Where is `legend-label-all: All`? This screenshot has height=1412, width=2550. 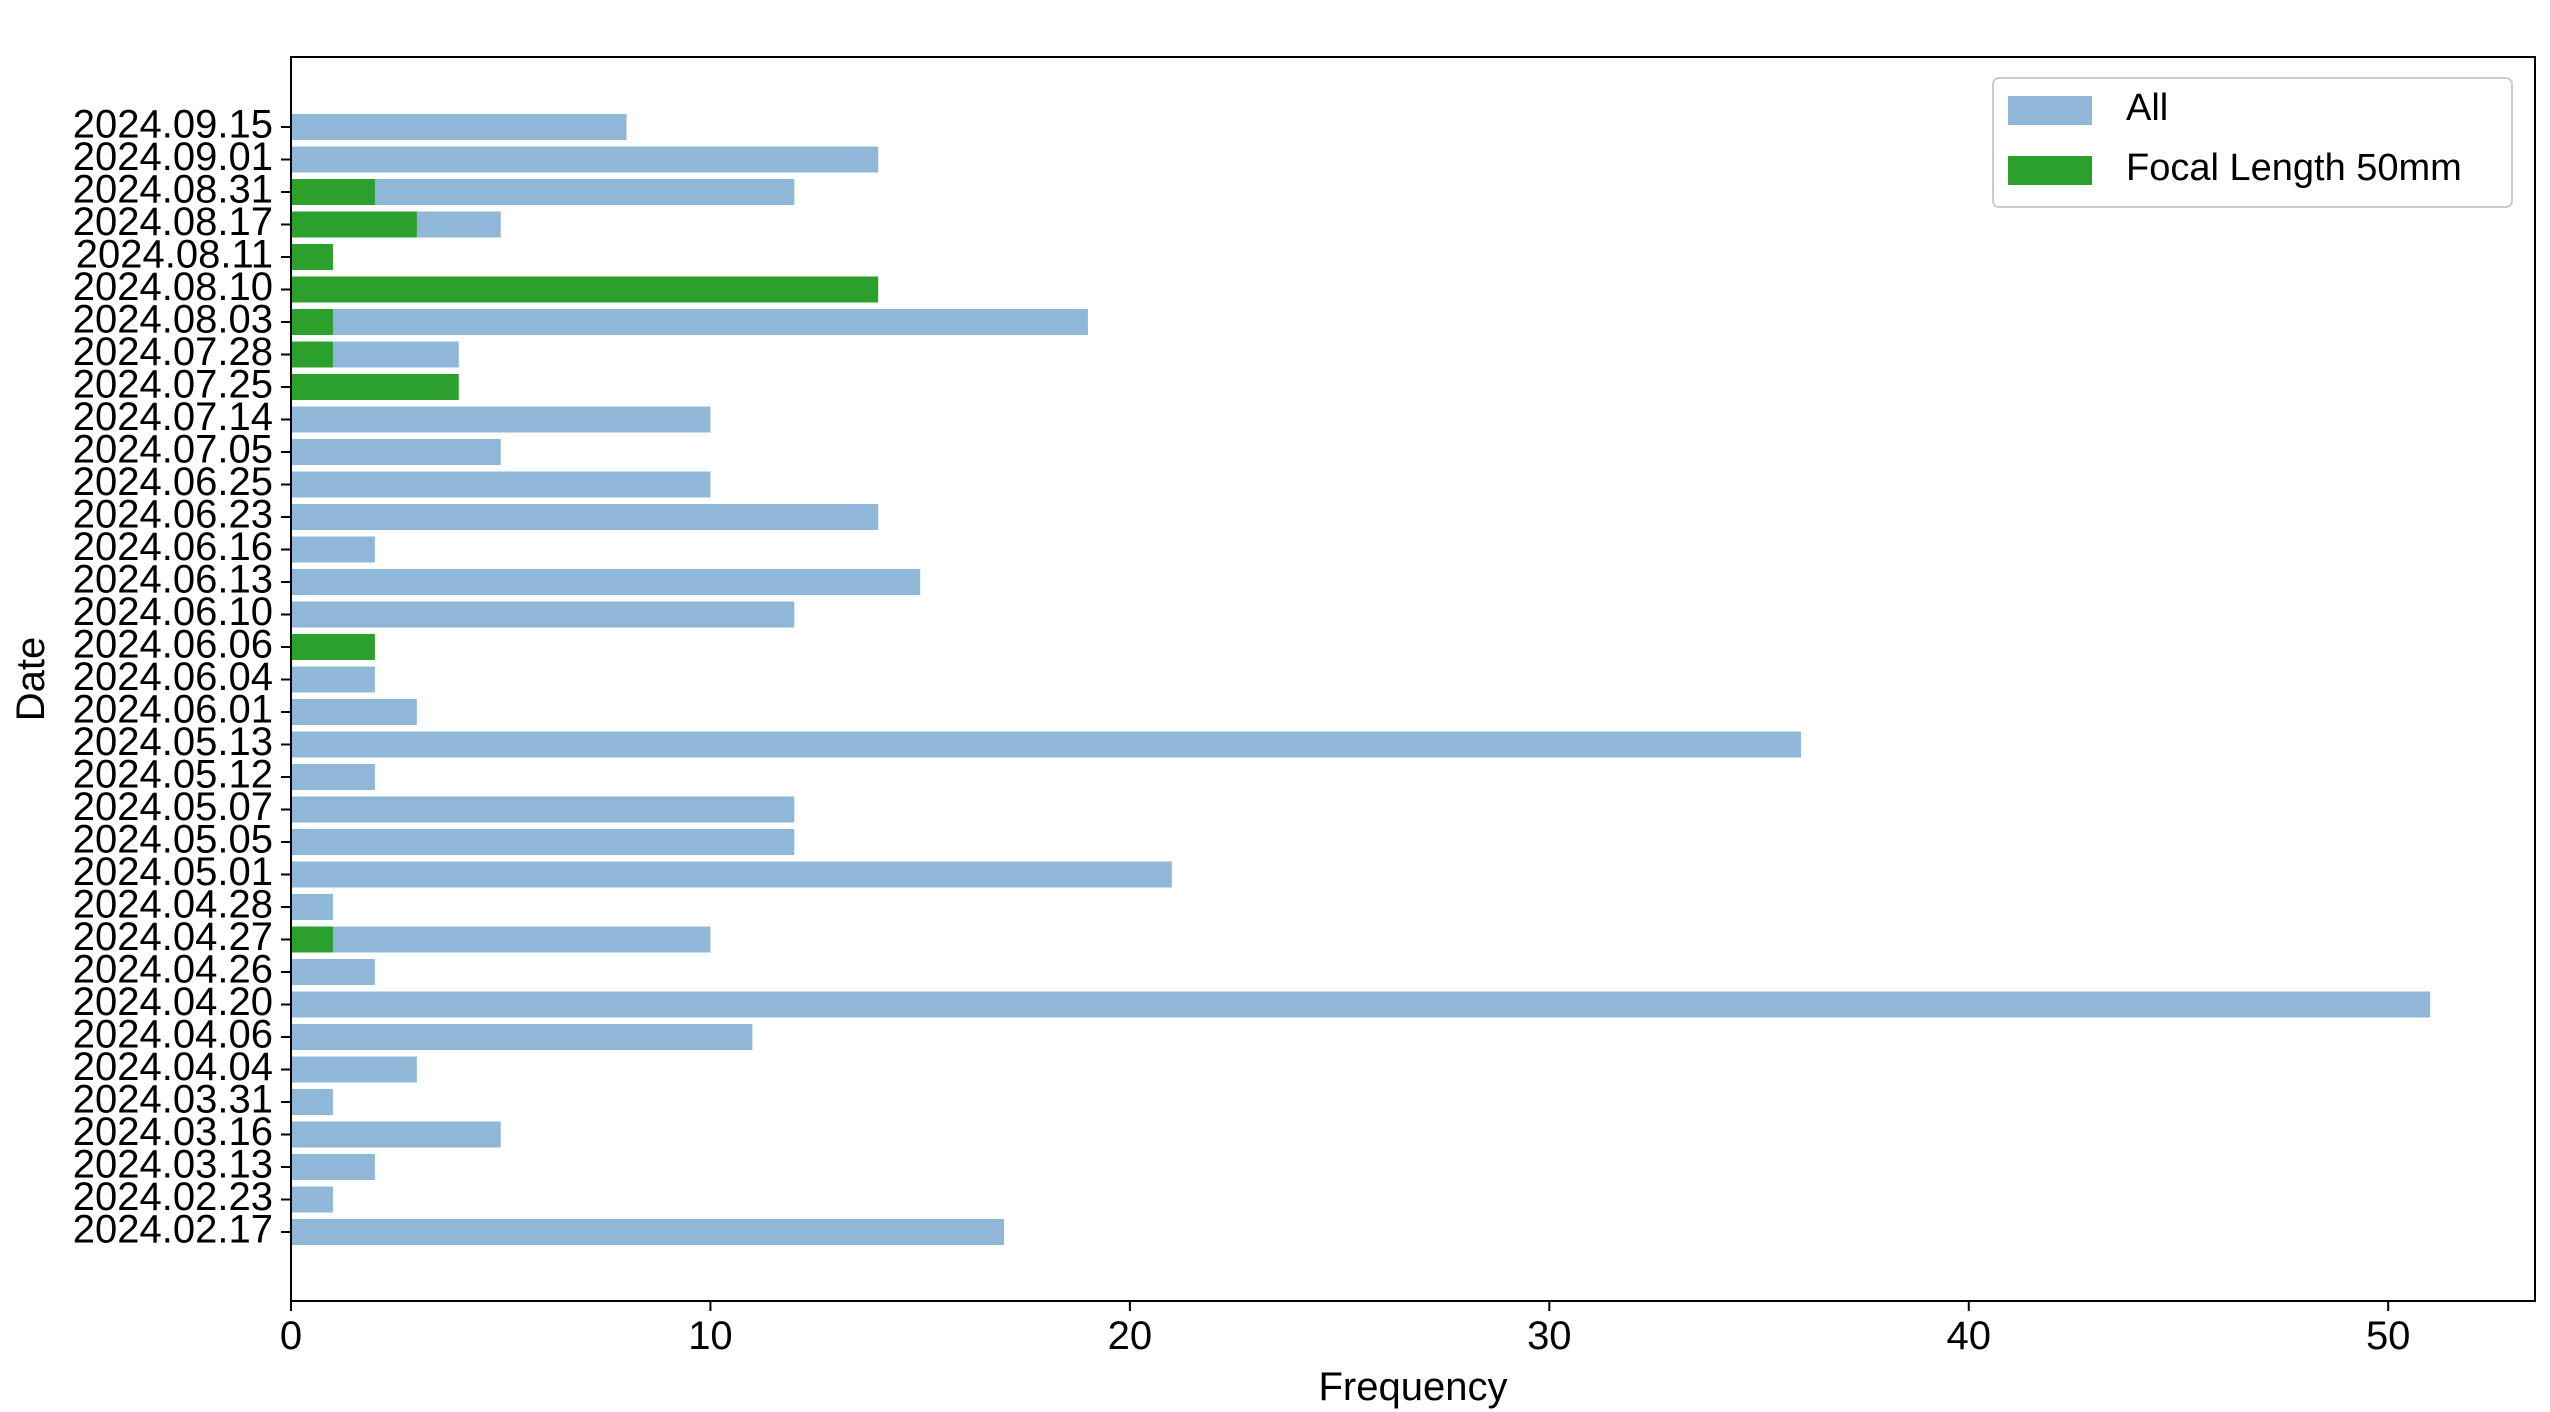 legend-label-all: All is located at coordinates (2147, 108).